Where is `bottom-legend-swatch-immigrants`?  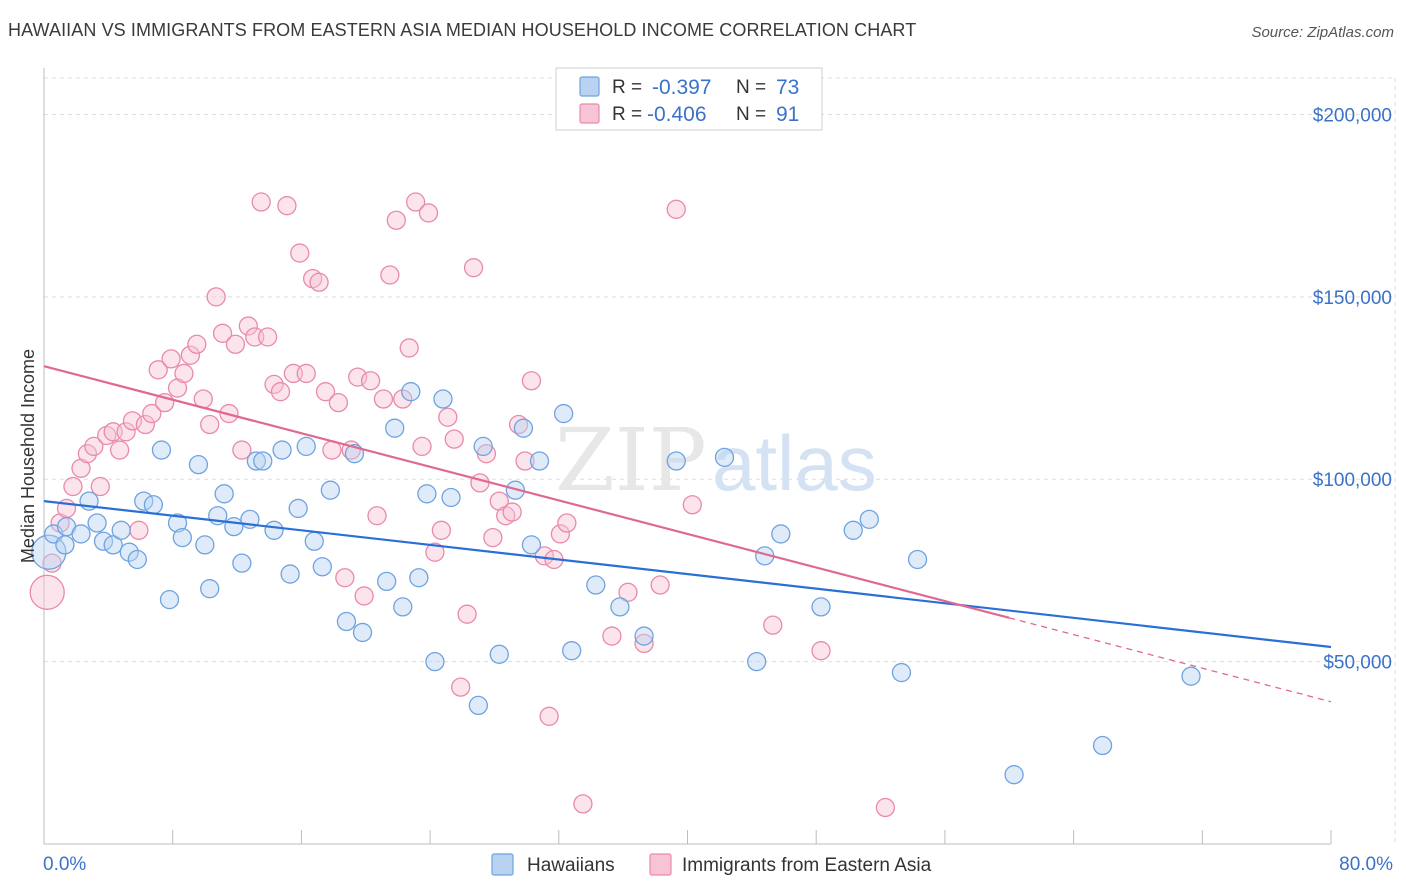 bottom-legend-swatch-immigrants is located at coordinates (660, 864).